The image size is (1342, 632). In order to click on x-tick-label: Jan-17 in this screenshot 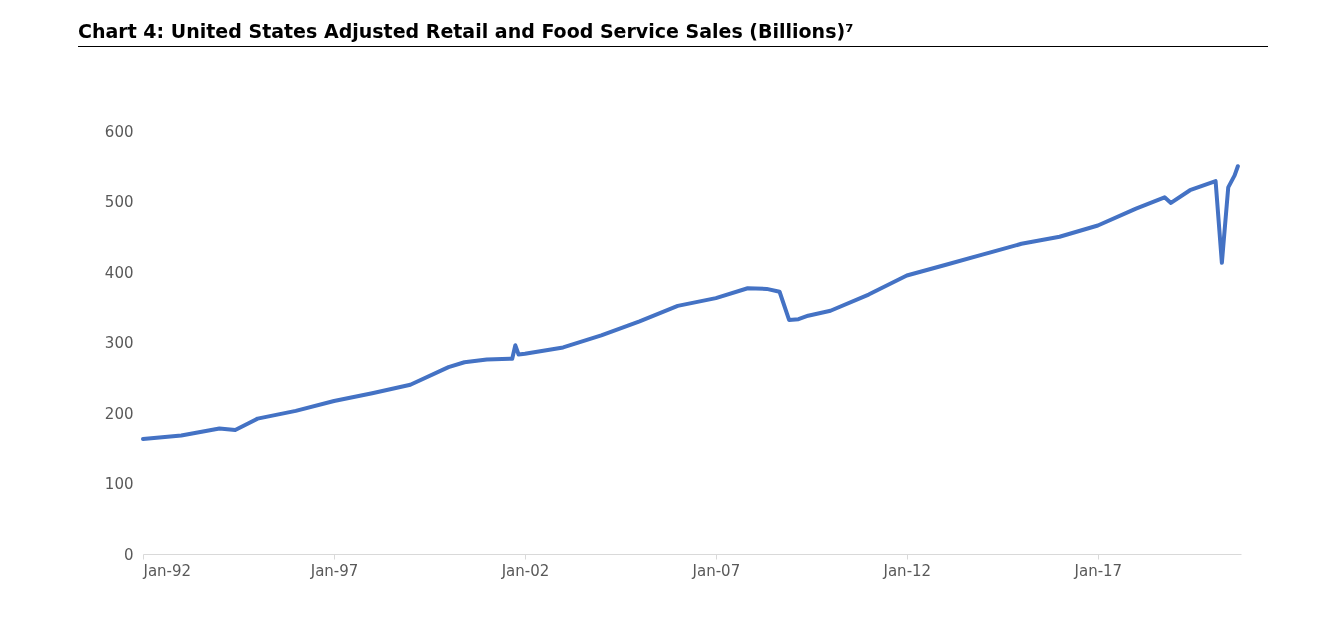, I will do `click(1098, 570)`.